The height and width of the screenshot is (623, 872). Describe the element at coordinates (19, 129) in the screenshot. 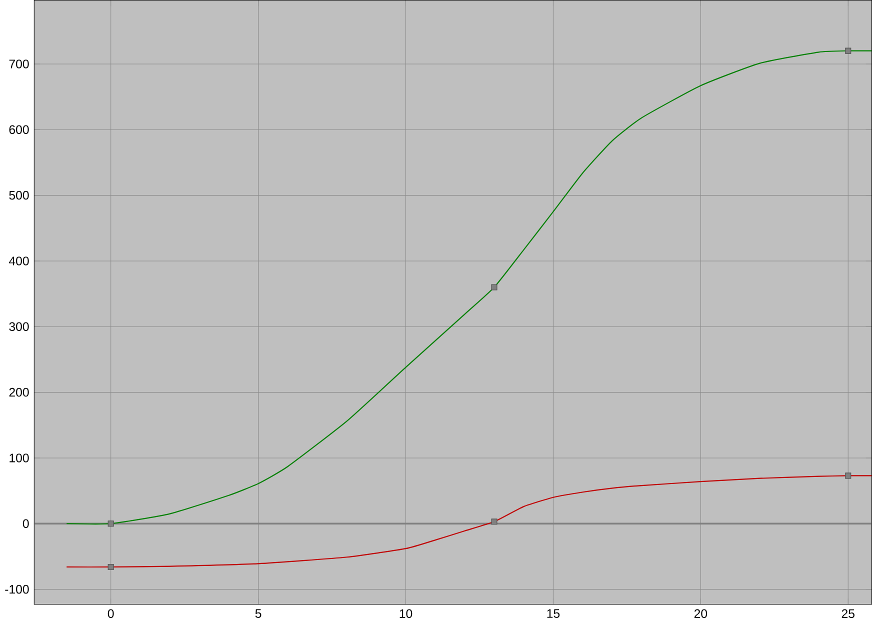

I see `y-tick-label: 600` at that location.